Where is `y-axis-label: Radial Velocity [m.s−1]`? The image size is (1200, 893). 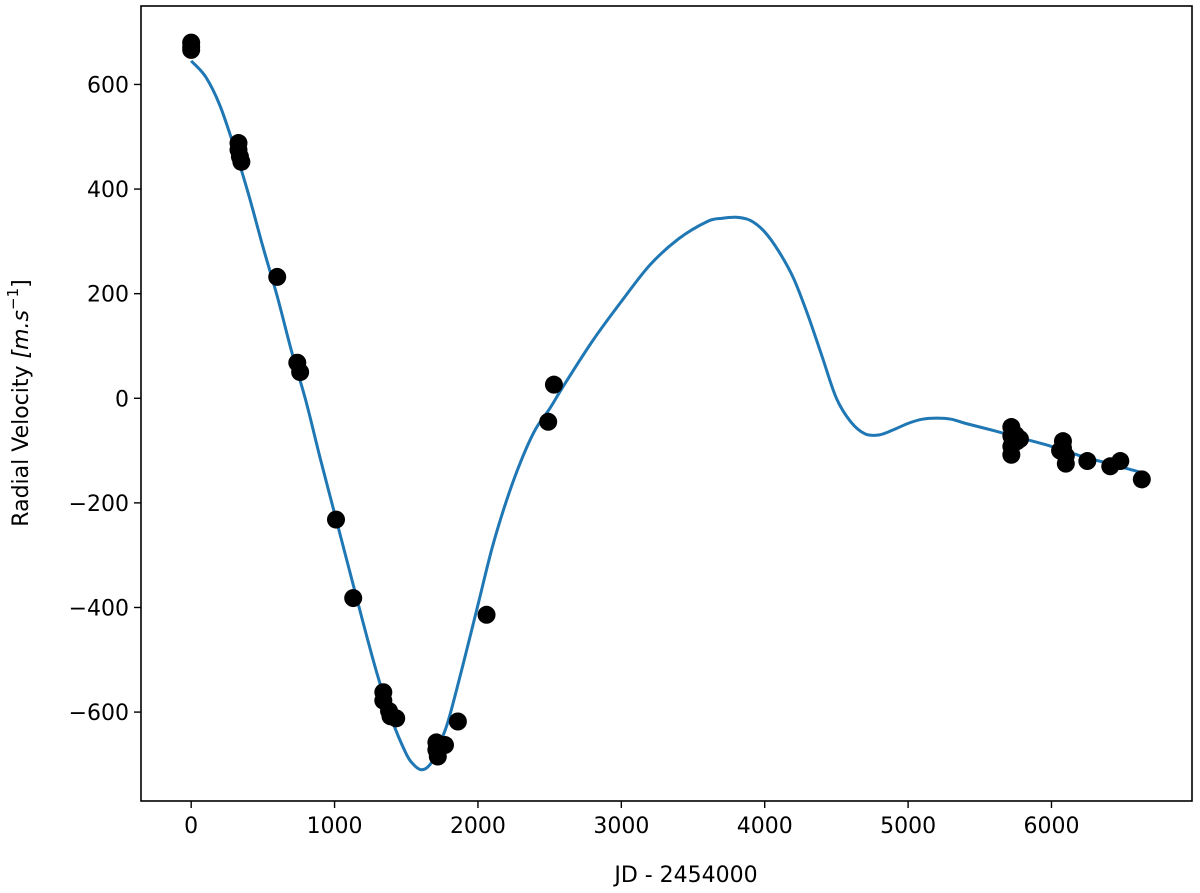
y-axis-label: Radial Velocity [m.s−1] is located at coordinates (19, 402).